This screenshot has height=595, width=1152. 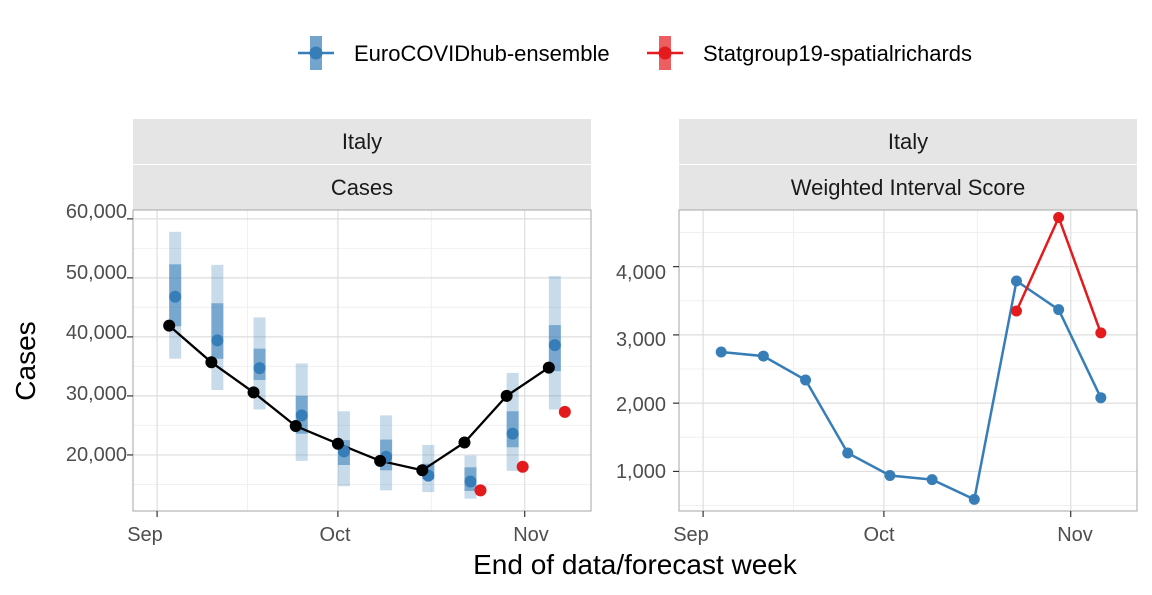 What do you see at coordinates (641, 273) in the screenshot?
I see `score-ytick-label: 4,000` at bounding box center [641, 273].